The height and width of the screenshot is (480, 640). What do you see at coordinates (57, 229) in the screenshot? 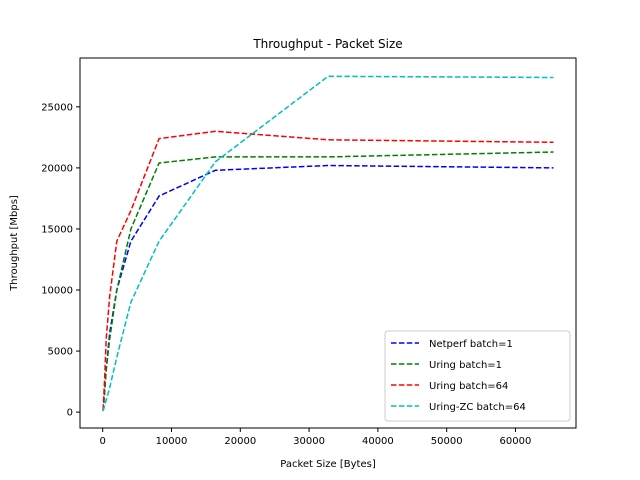
I see `y-tick-label: 15000` at bounding box center [57, 229].